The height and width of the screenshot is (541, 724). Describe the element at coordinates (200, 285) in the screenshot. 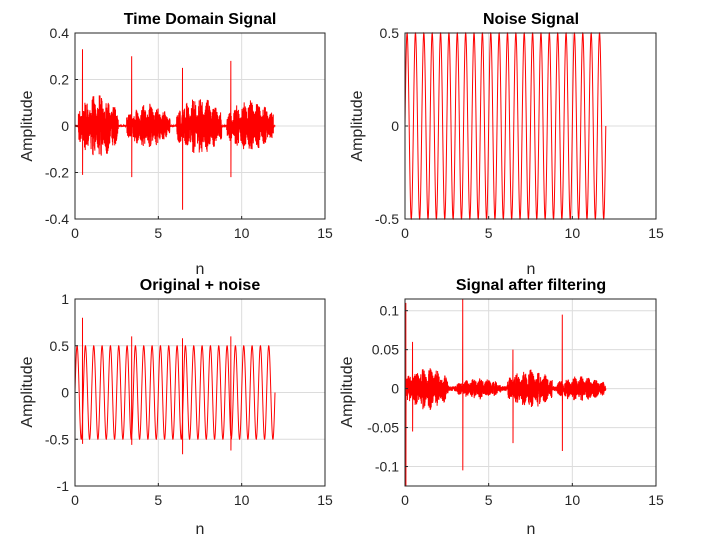

I see `subplot-title: Original + noise` at that location.